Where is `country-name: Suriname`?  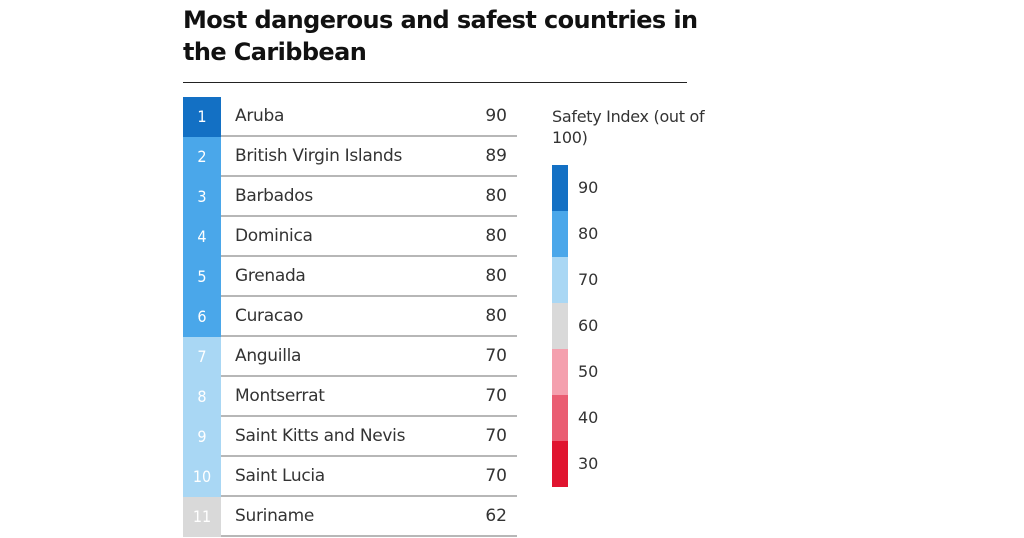 country-name: Suriname is located at coordinates (275, 516).